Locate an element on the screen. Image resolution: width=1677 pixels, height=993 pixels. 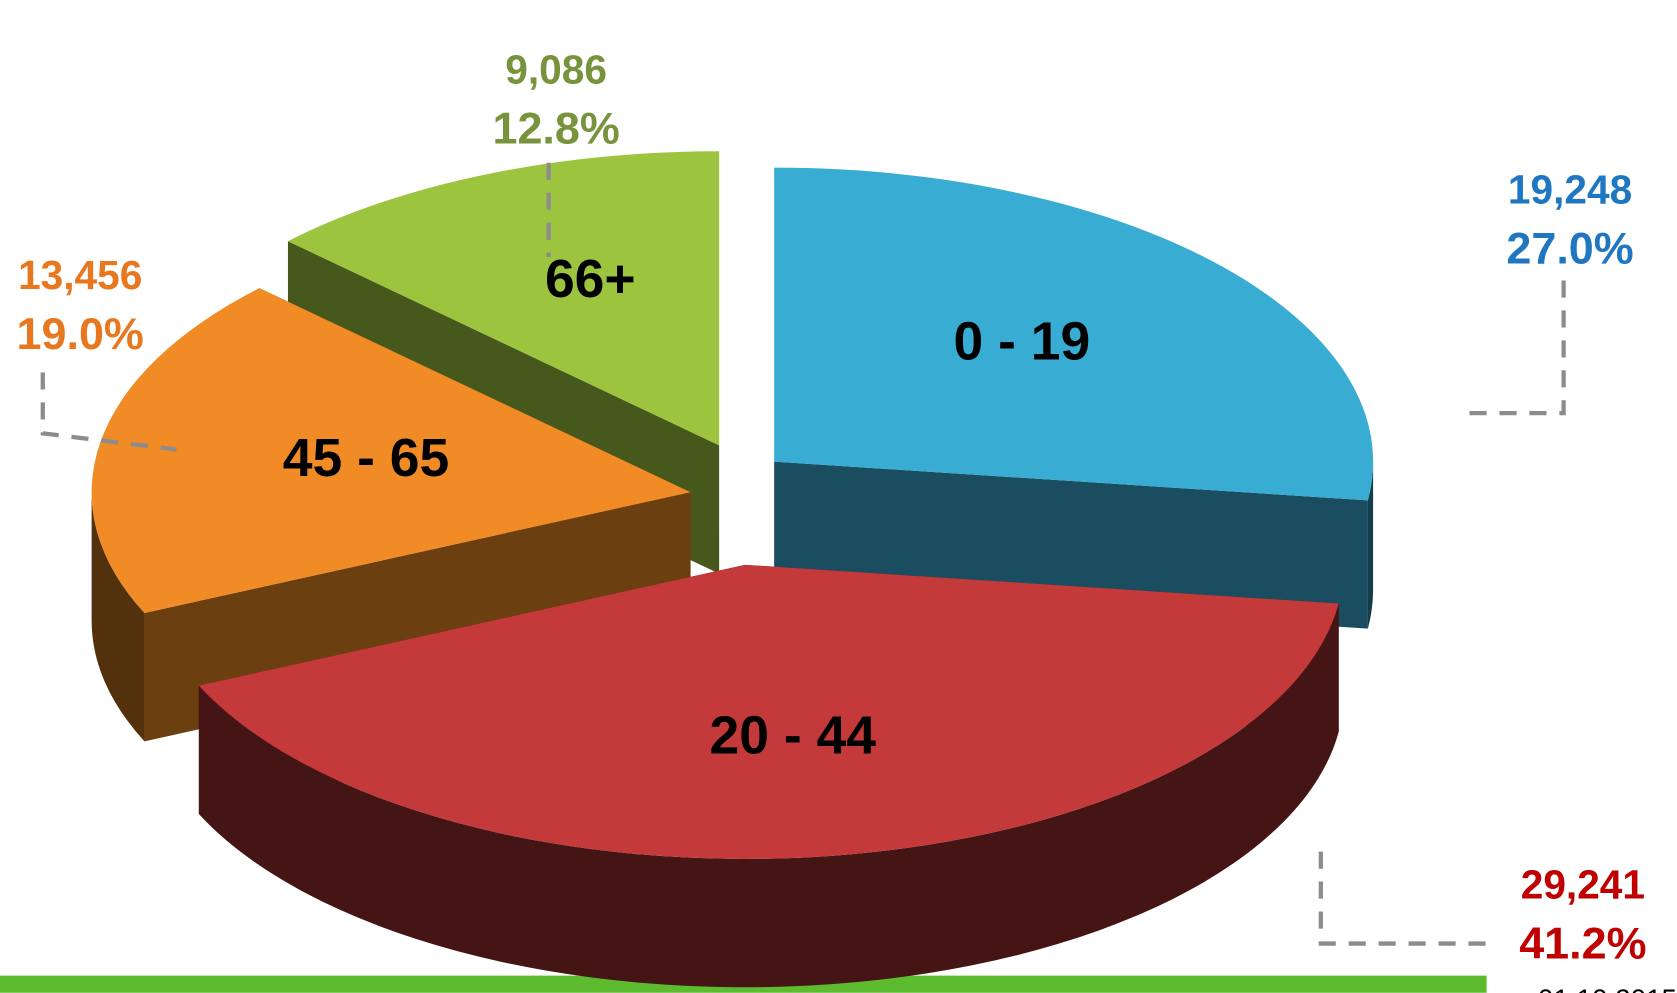
percent-label: 12.8% is located at coordinates (555, 128).